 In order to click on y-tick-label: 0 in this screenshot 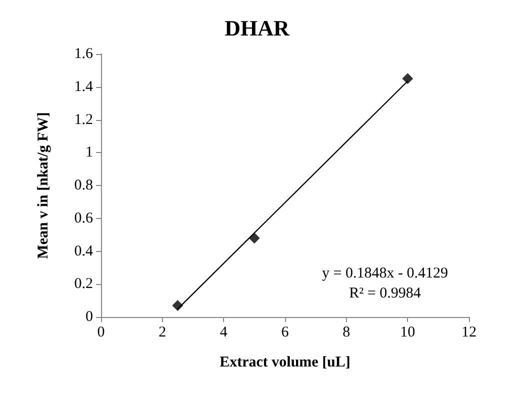, I will do `click(89, 317)`.